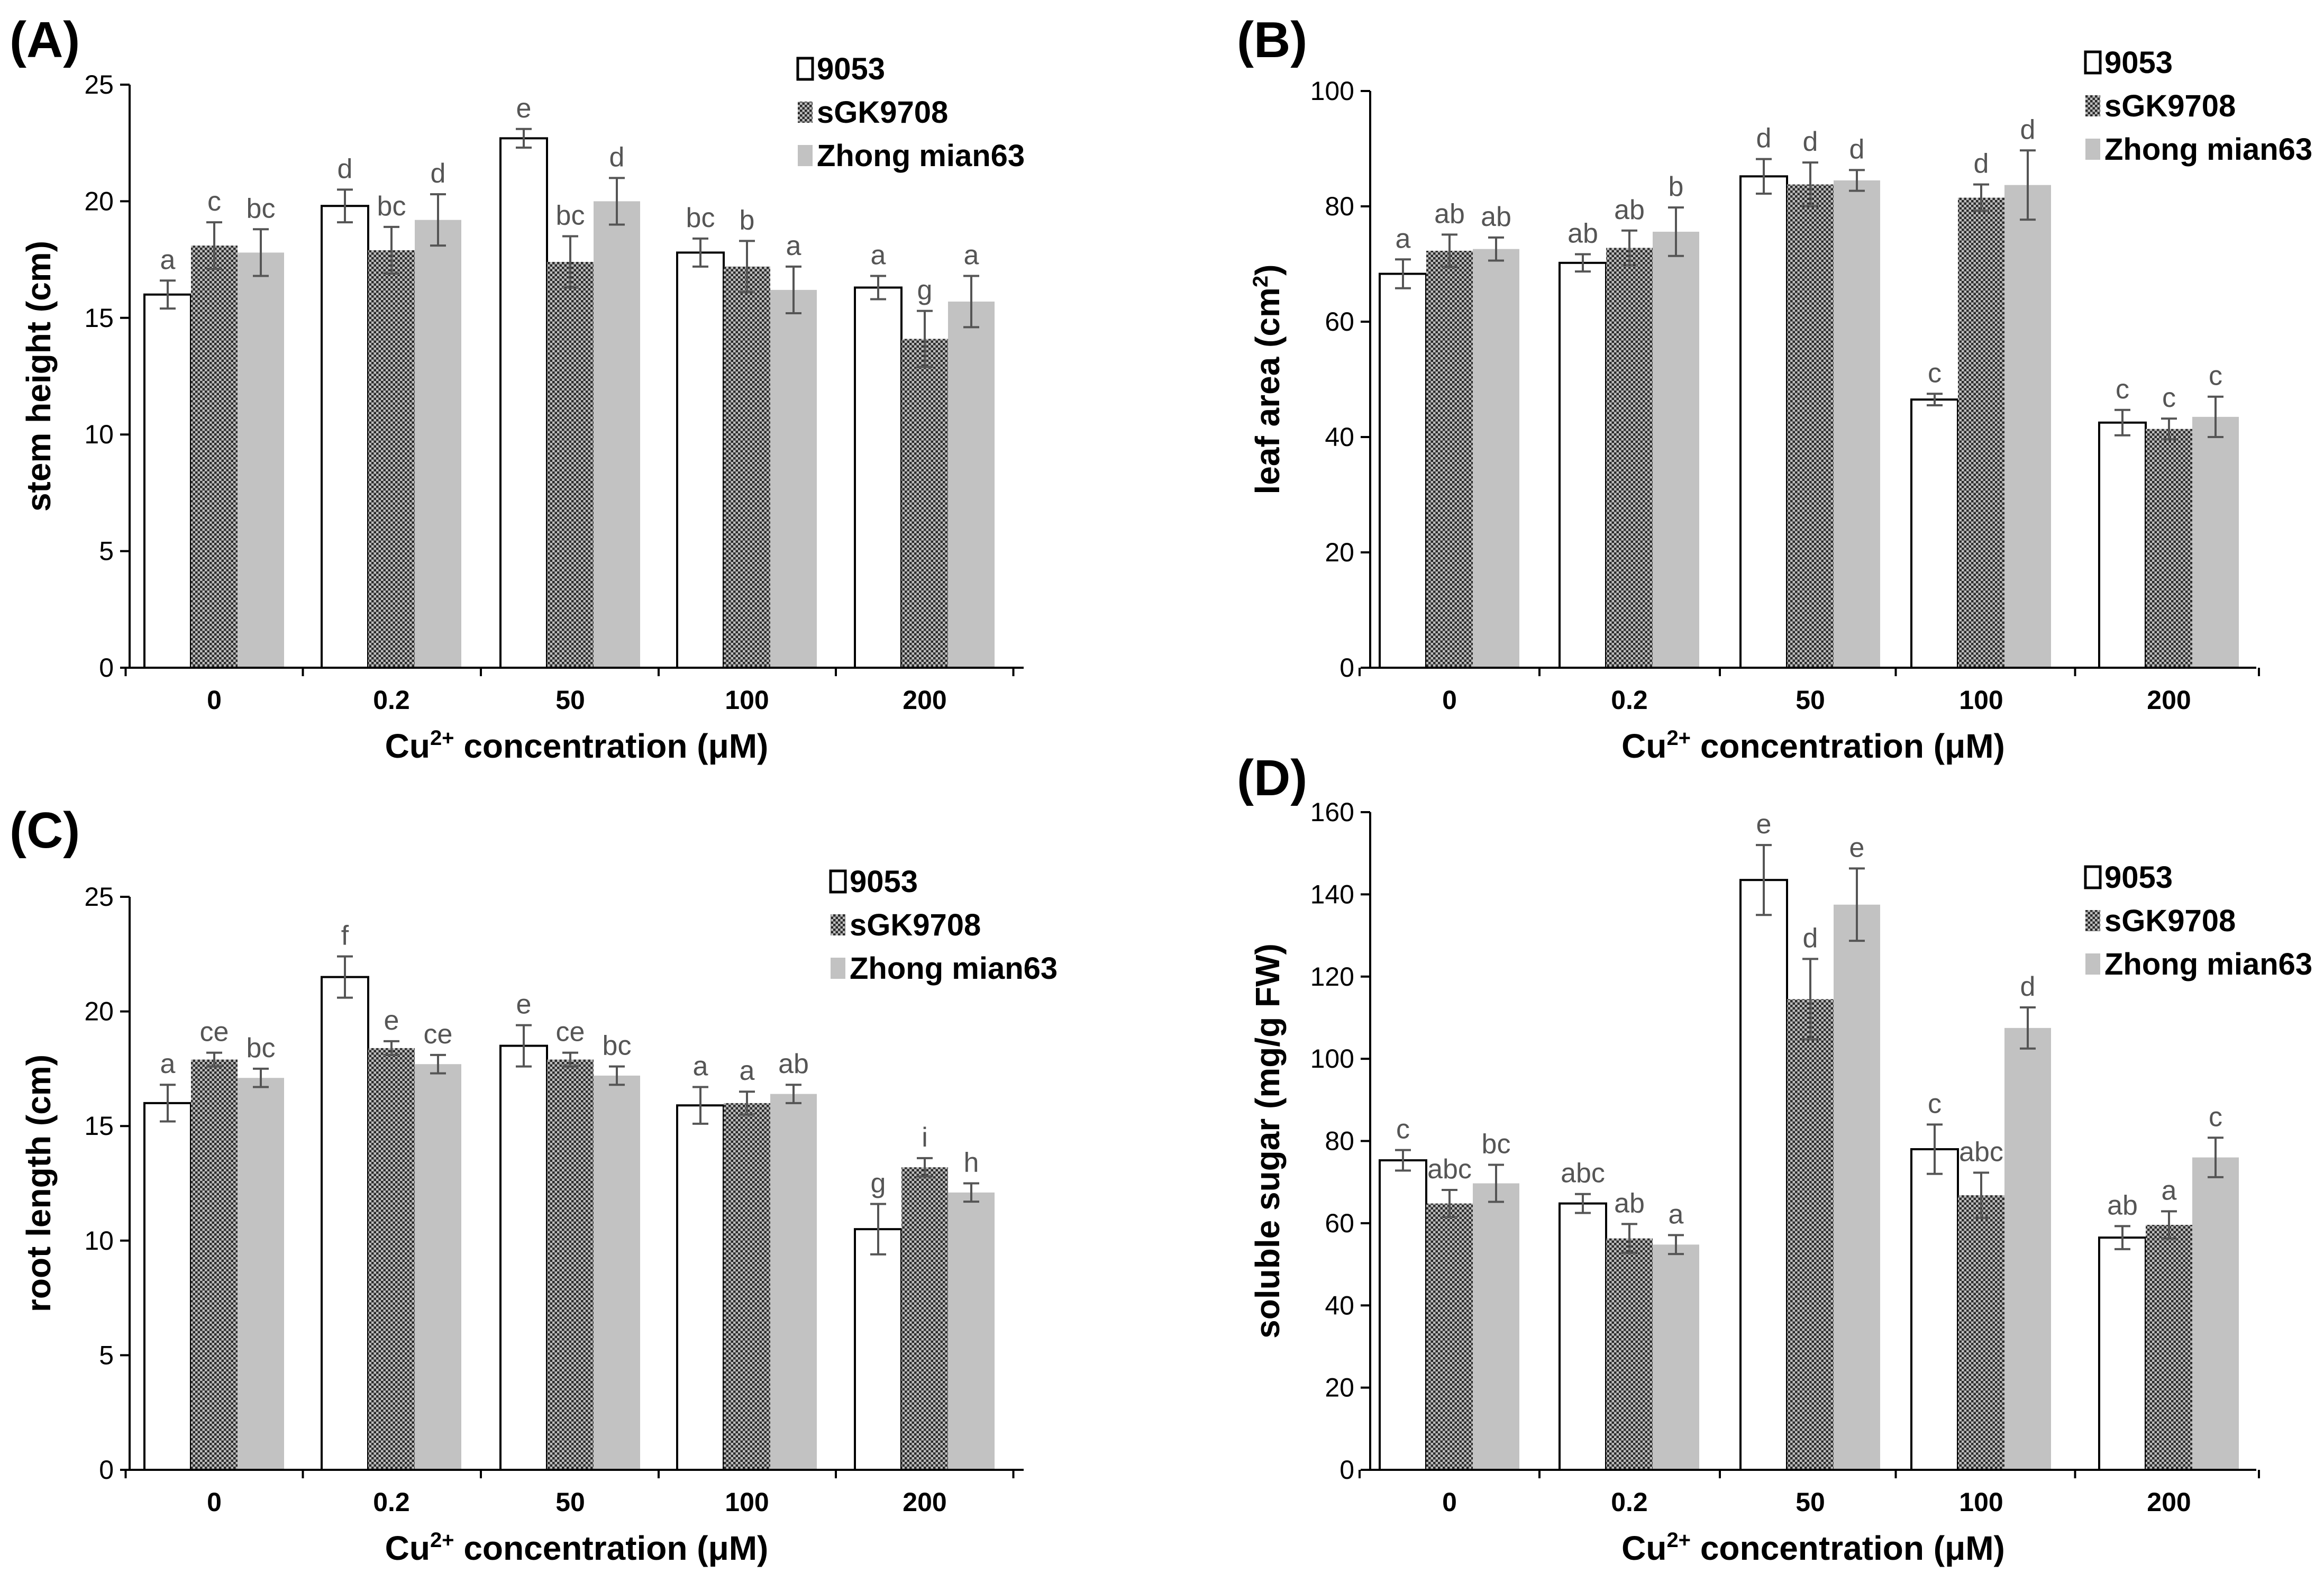 The width and height of the screenshot is (2324, 1582). Describe the element at coordinates (1676, 1357) in the screenshot. I see `bar-zhong-mian63-0.2` at that location.